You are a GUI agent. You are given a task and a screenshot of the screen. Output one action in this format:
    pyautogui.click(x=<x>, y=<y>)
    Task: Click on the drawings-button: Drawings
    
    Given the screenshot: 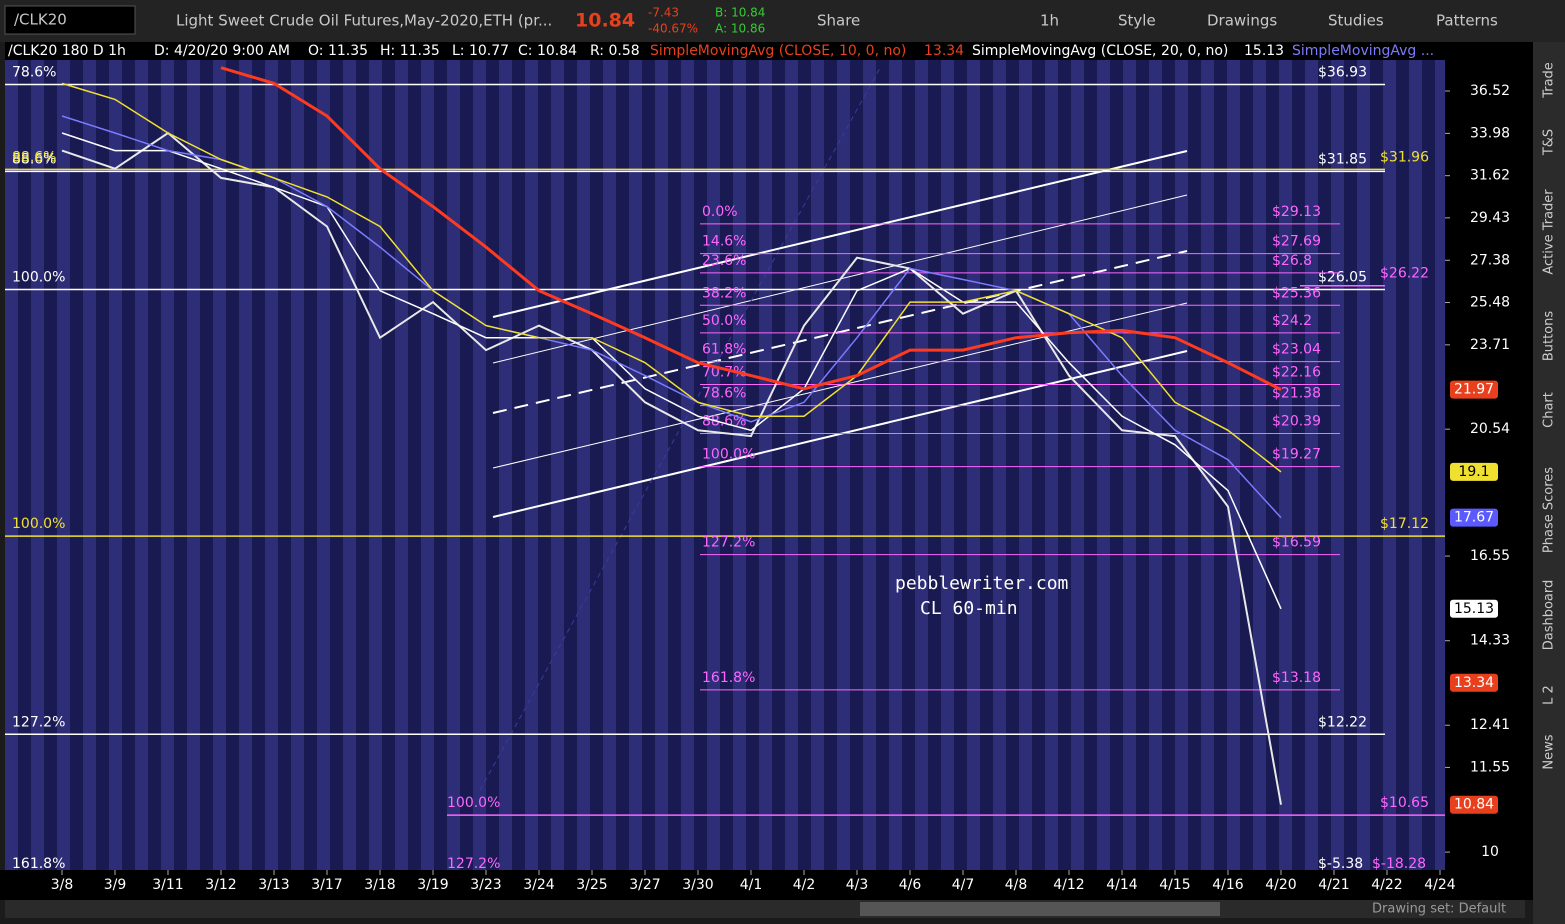 What is the action you would take?
    pyautogui.click(x=1242, y=21)
    